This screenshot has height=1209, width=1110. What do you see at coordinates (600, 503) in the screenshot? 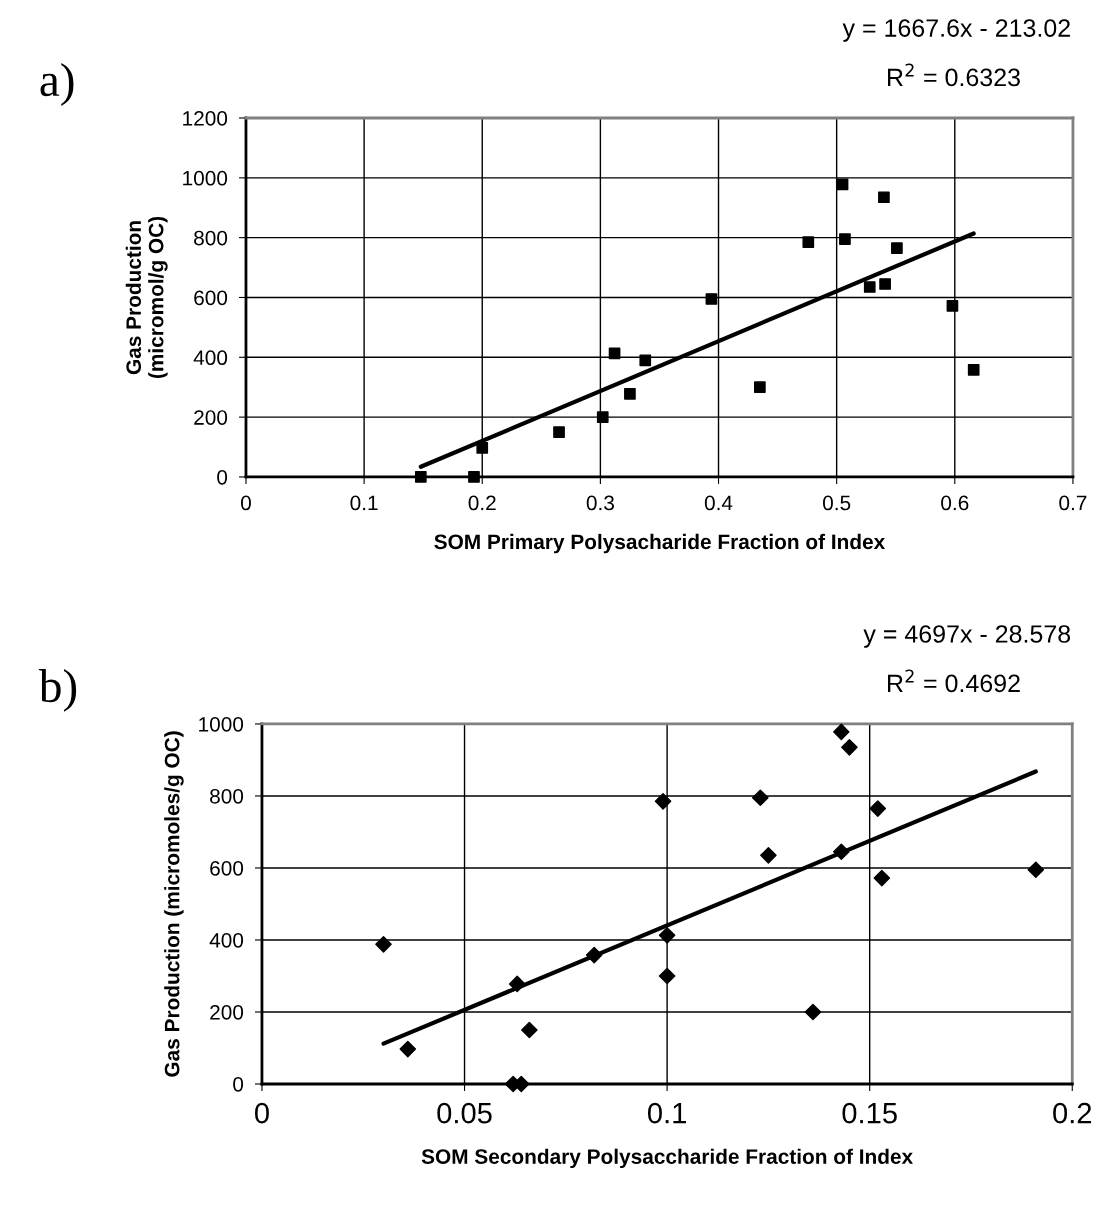
I see `x-tick-label: 0.3` at bounding box center [600, 503].